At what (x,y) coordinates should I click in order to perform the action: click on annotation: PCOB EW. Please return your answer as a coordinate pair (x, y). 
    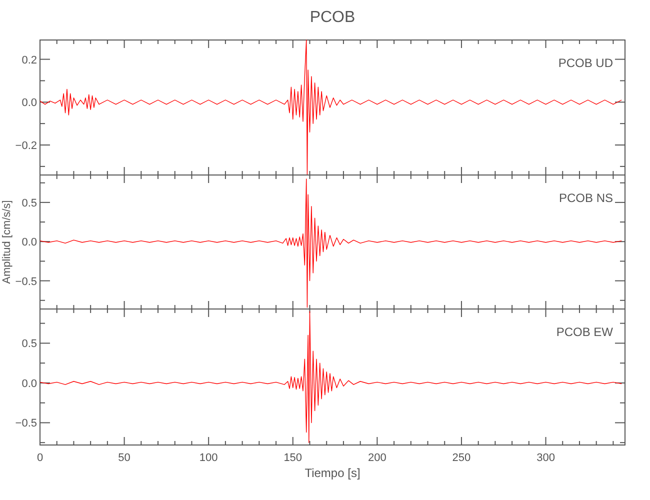
    Looking at the image, I should click on (585, 332).